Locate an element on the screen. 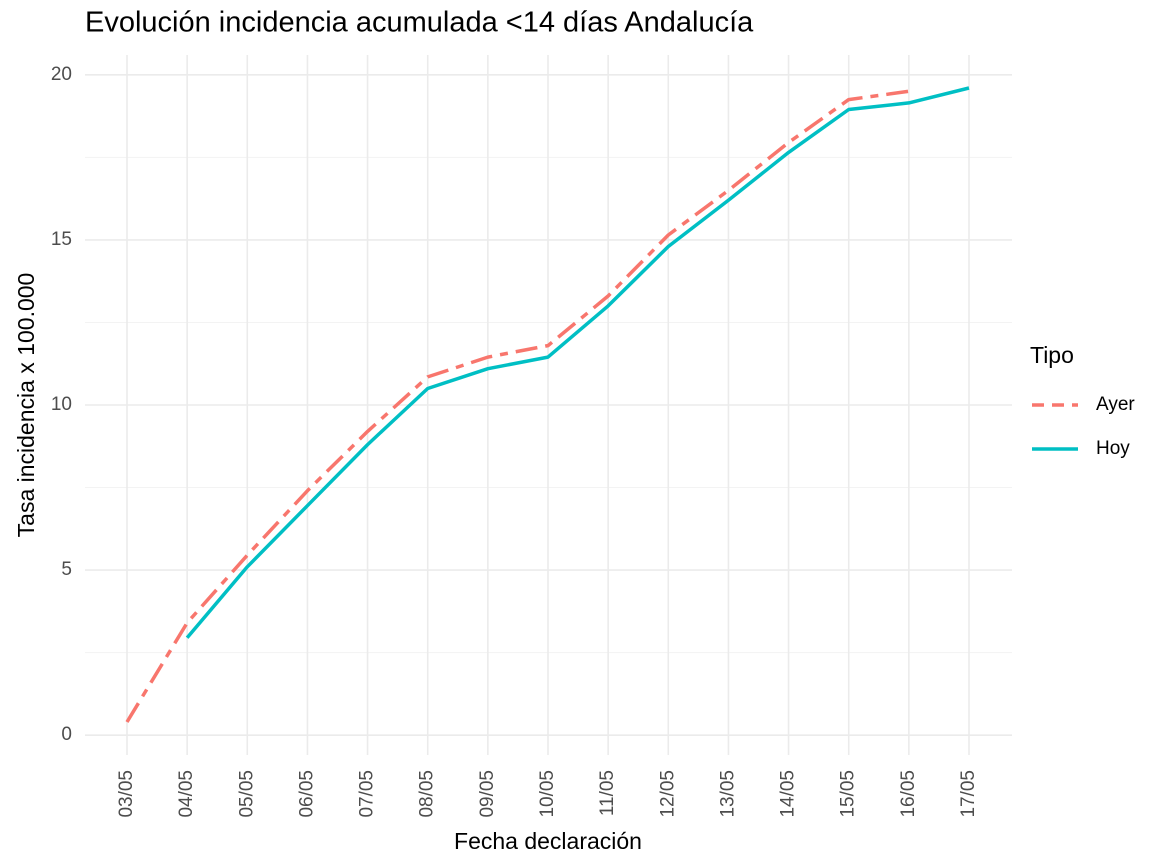 Image resolution: width=1162 pixels, height=860 pixels. x-tick-label: 09/05 is located at coordinates (487, 794).